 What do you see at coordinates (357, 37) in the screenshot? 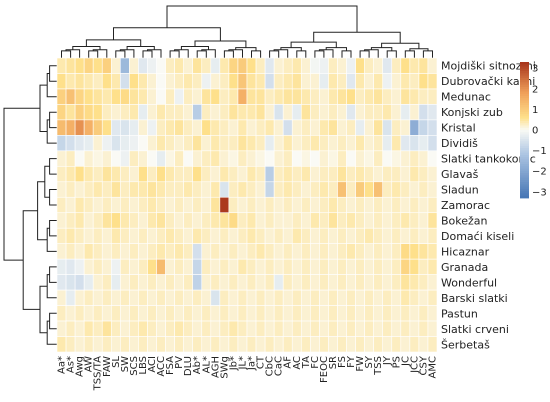
I see `column-dendrogram-branch` at bounding box center [357, 37].